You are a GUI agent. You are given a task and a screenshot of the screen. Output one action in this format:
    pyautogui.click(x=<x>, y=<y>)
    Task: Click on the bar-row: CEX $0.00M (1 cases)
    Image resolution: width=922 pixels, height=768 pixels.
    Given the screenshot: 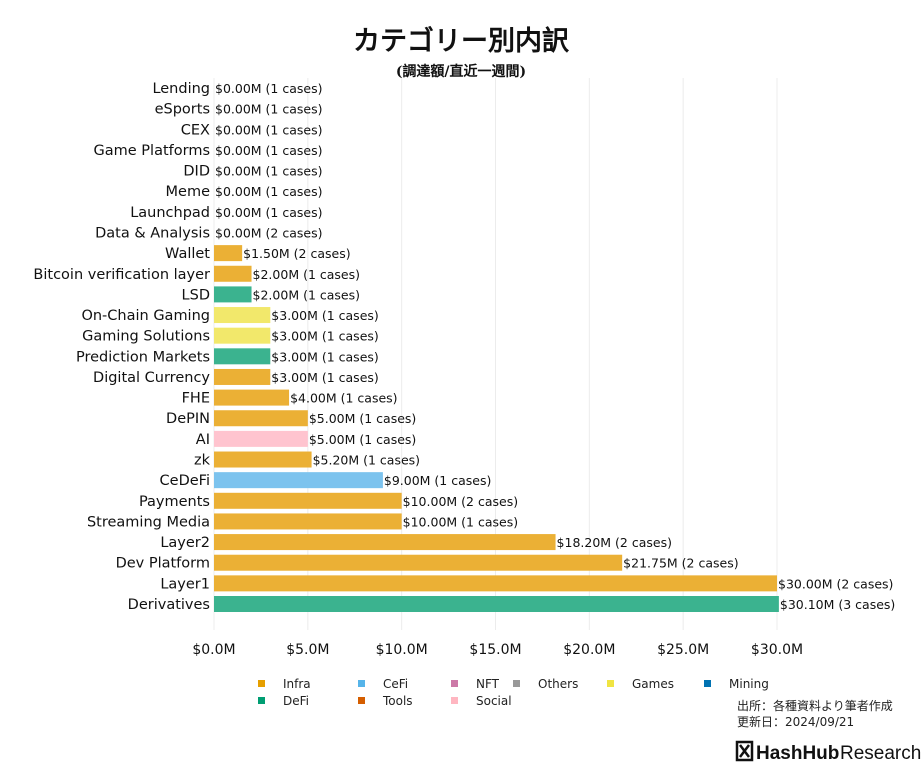 What is the action you would take?
    pyautogui.click(x=252, y=130)
    